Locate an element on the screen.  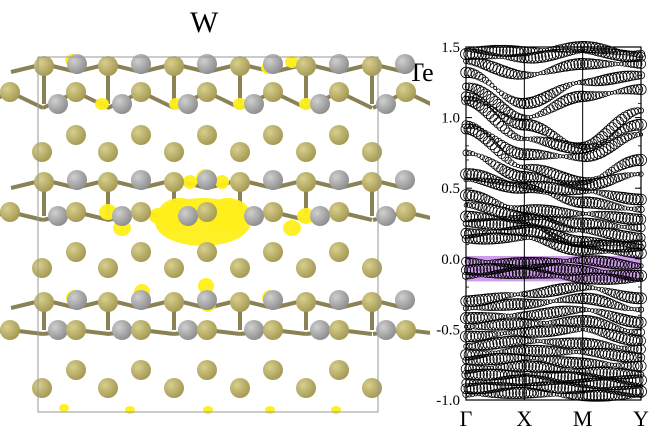
charge-density-lobe is located at coordinates (306, 216).